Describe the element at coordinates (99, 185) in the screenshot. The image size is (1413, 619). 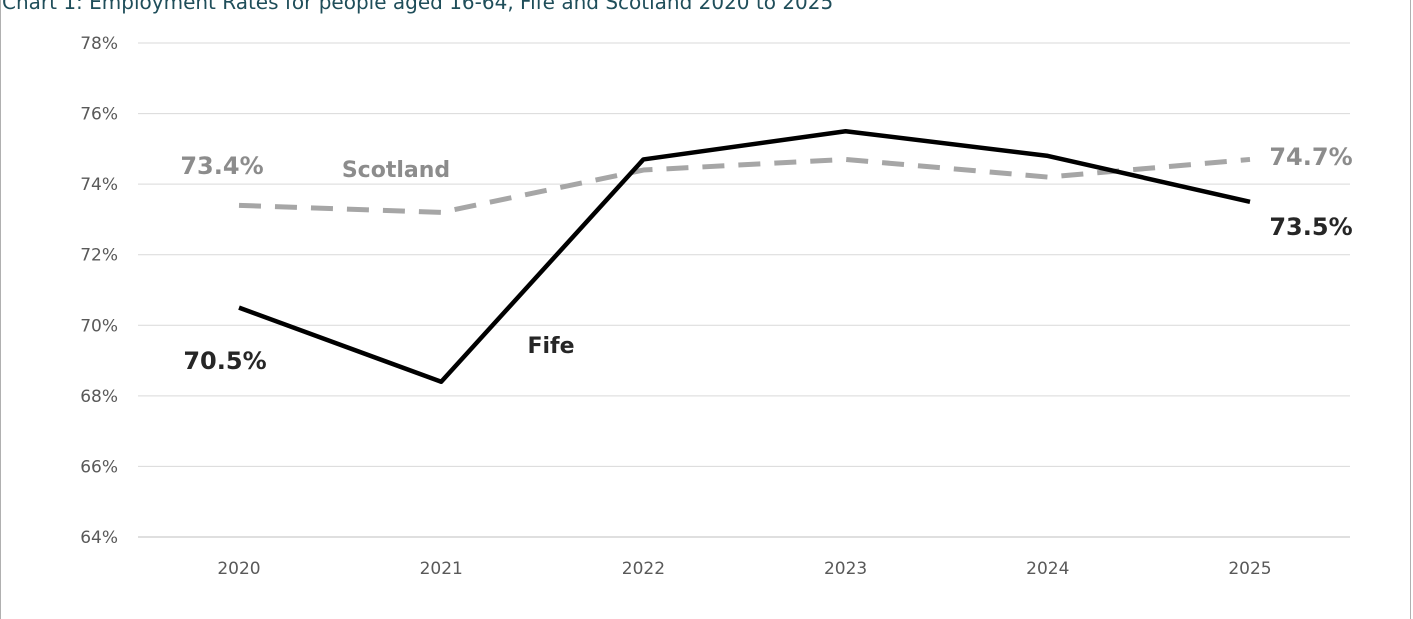
I see `y-tick-label: 74%` at that location.